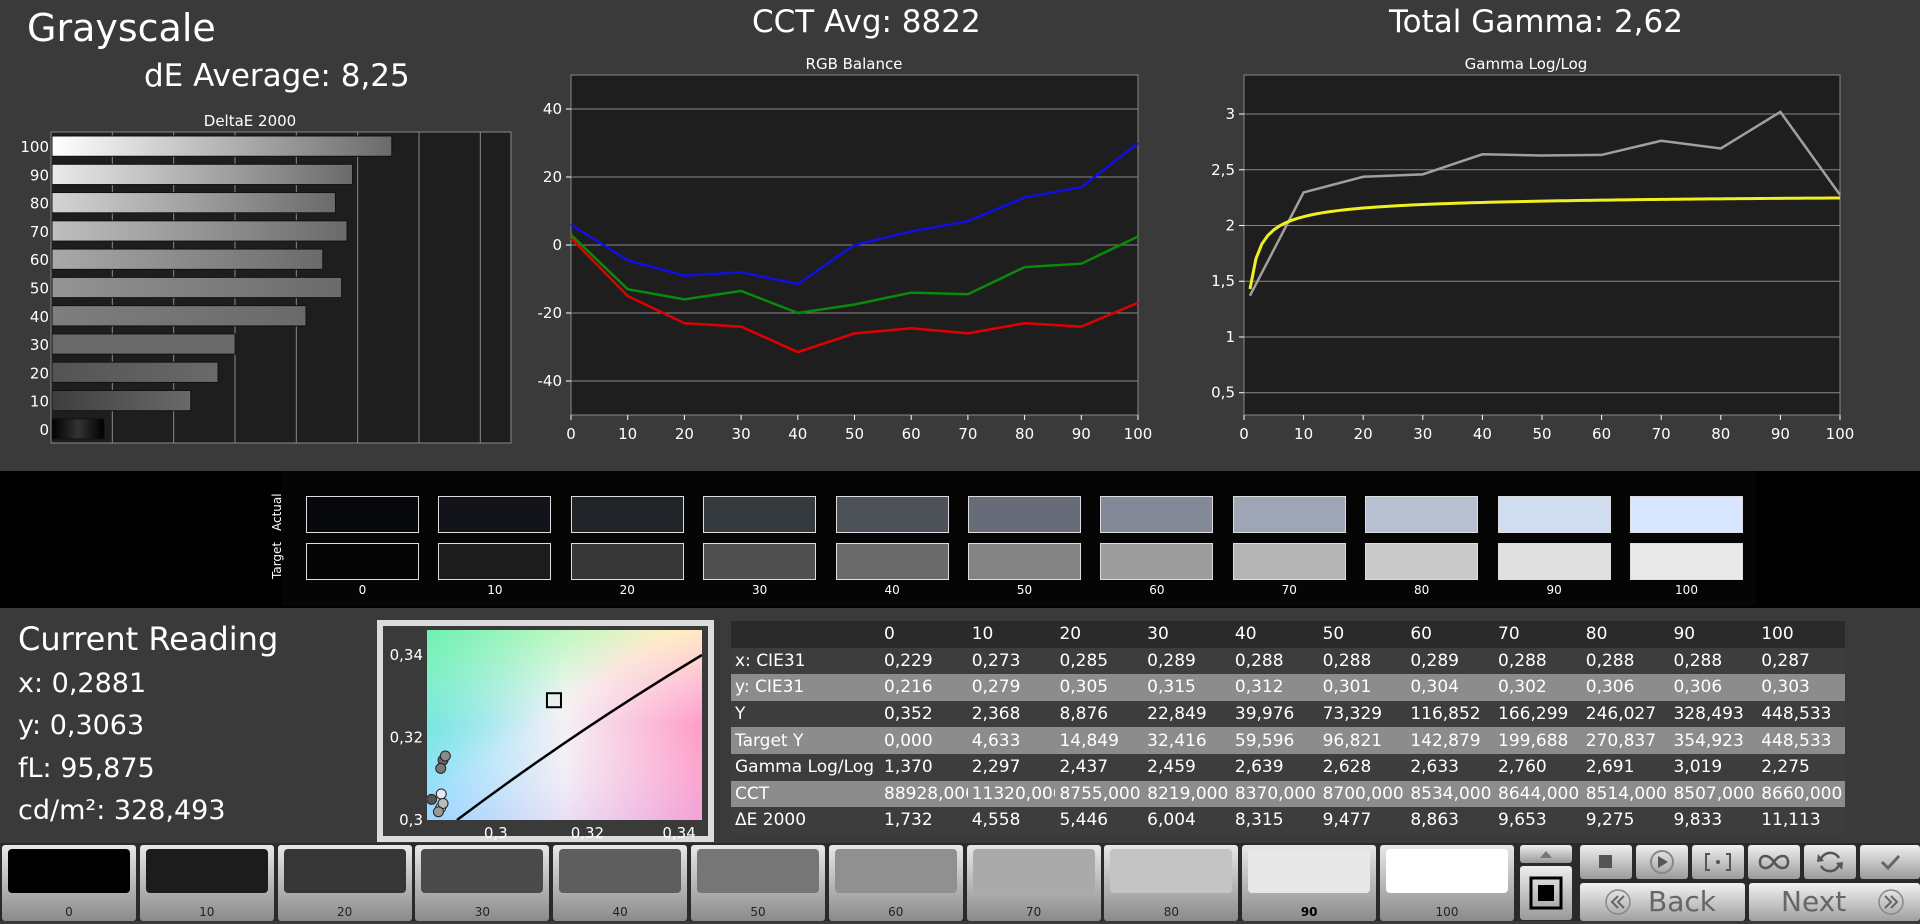  What do you see at coordinates (684, 434) in the screenshot?
I see `rgb-xtick: 20` at bounding box center [684, 434].